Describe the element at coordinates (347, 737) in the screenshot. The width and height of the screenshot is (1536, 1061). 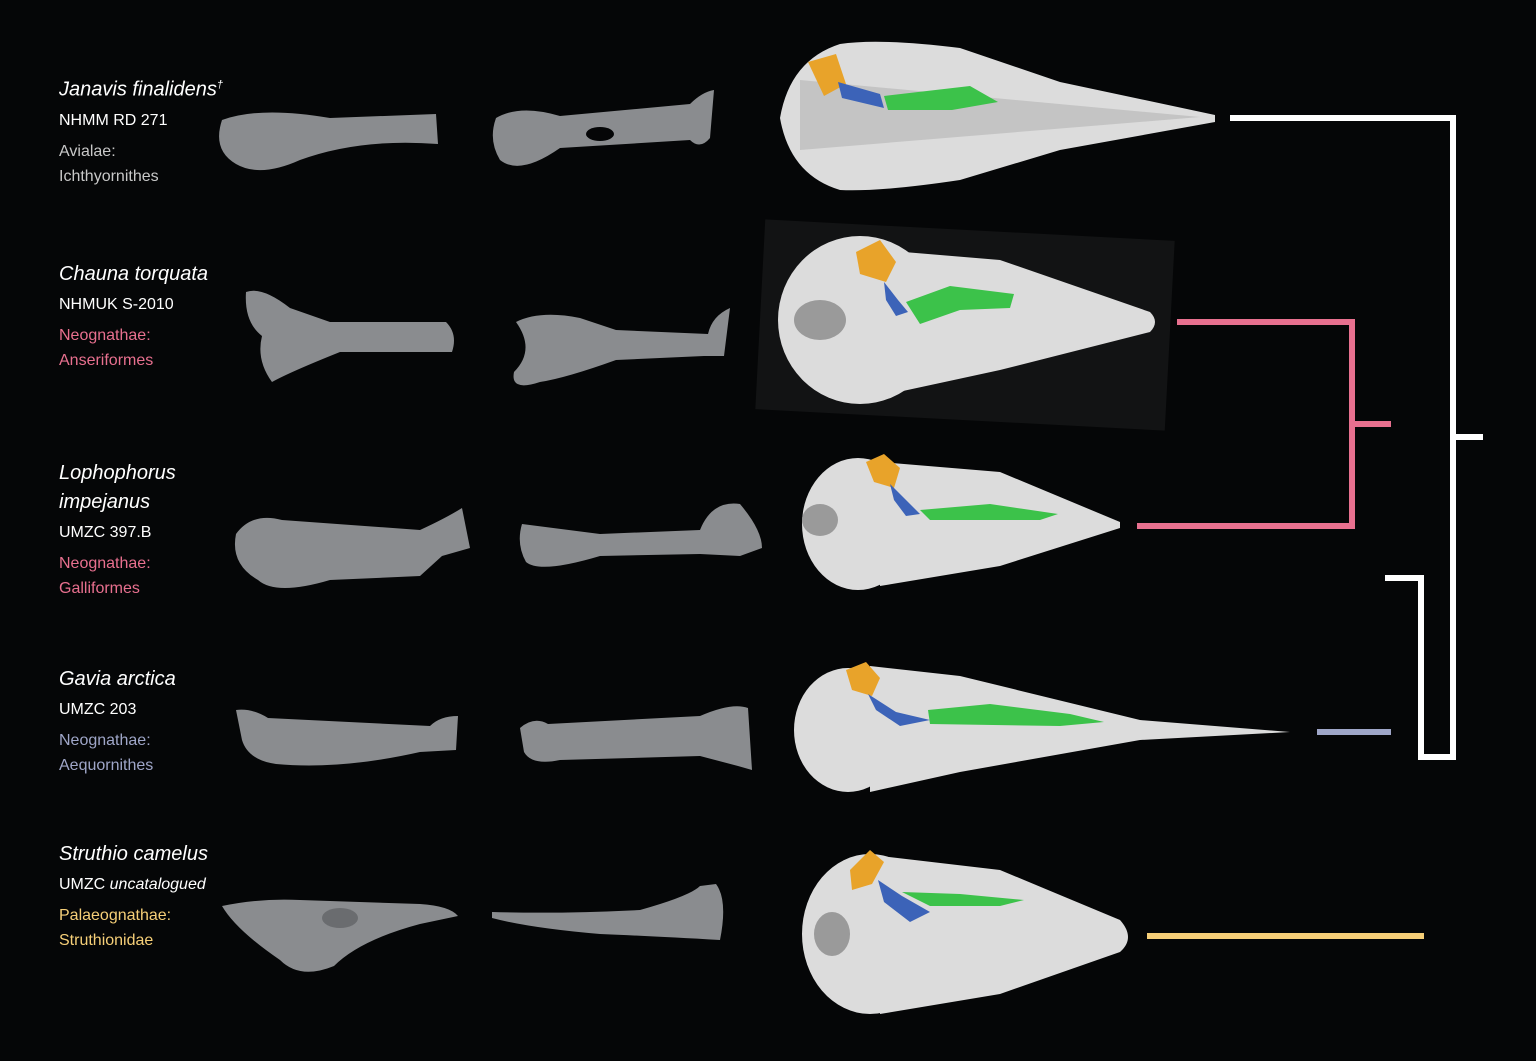
I see `bone-lateral-gavia` at that location.